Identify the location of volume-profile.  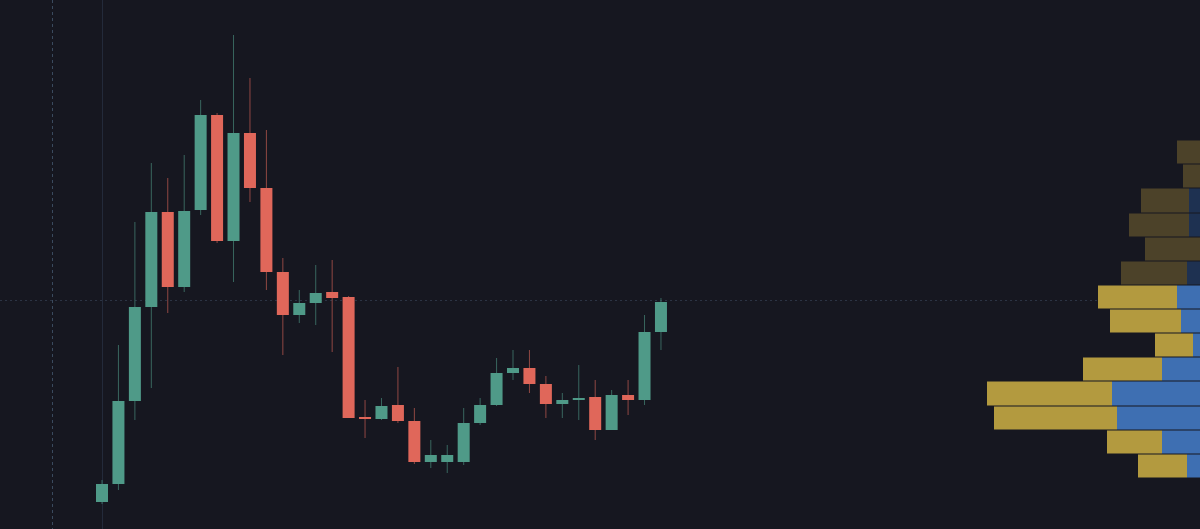
(1093, 309).